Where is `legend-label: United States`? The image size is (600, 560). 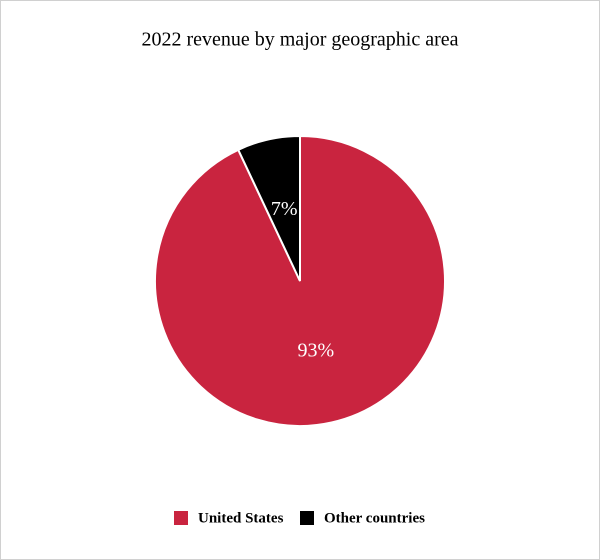
legend-label: United States is located at coordinates (241, 518).